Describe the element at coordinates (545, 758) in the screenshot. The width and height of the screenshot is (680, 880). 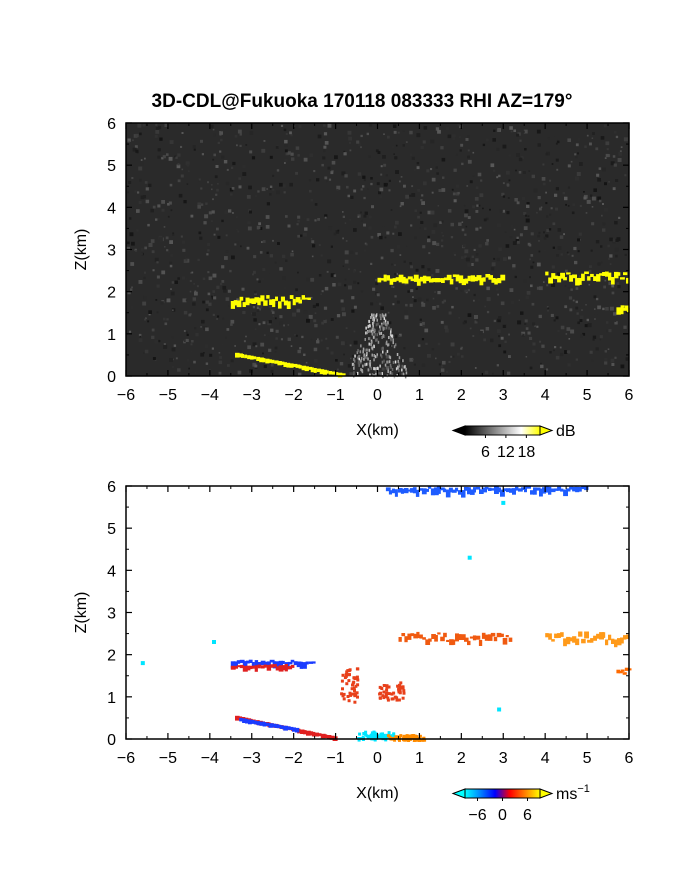
I see `x-tick-label: 4` at that location.